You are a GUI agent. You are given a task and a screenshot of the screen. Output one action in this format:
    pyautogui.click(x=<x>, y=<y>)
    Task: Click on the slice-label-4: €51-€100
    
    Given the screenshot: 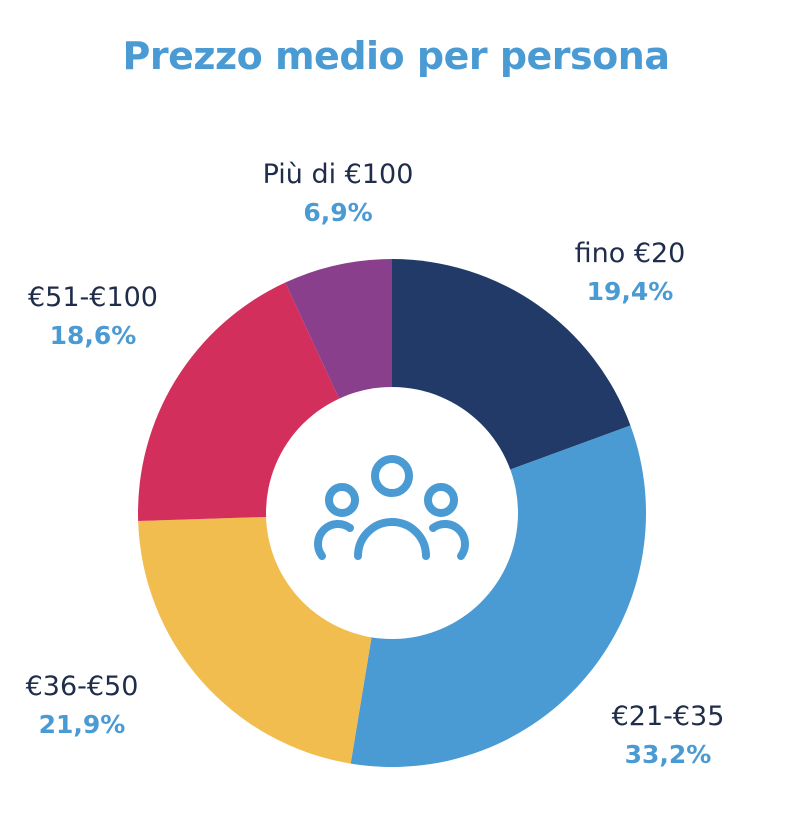 What is the action you would take?
    pyautogui.click(x=93, y=297)
    